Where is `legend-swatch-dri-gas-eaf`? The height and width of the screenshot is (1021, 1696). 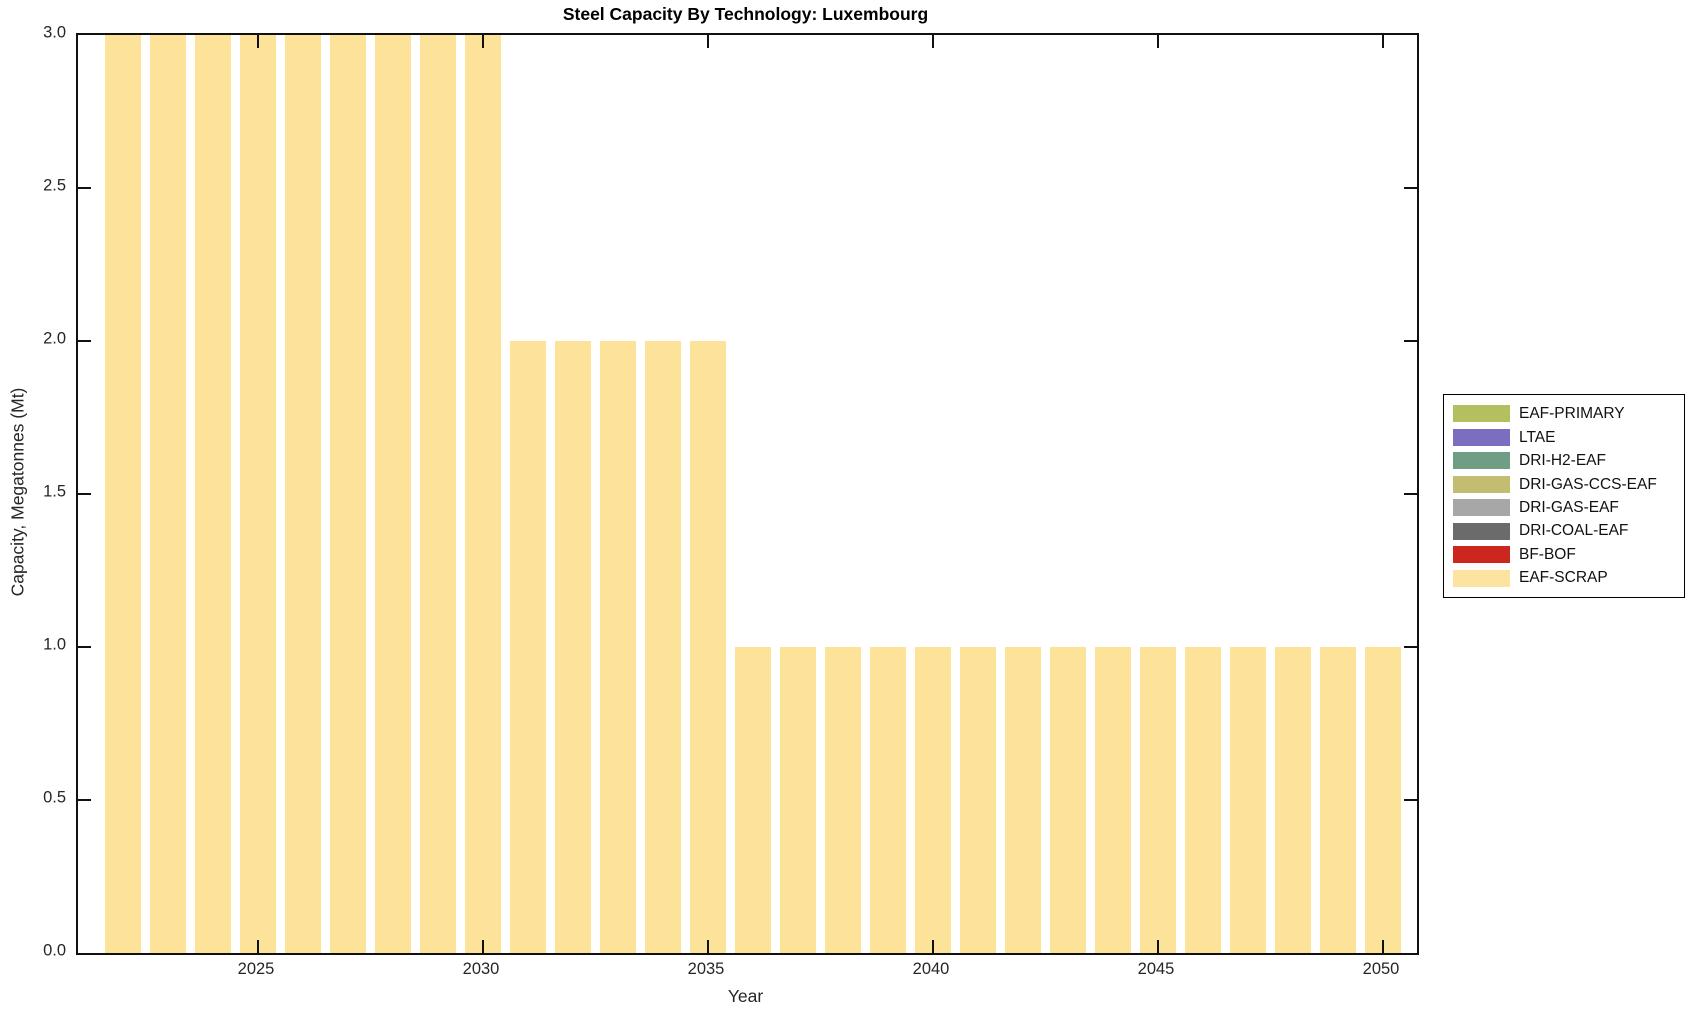 legend-swatch-dri-gas-eaf is located at coordinates (1481, 508).